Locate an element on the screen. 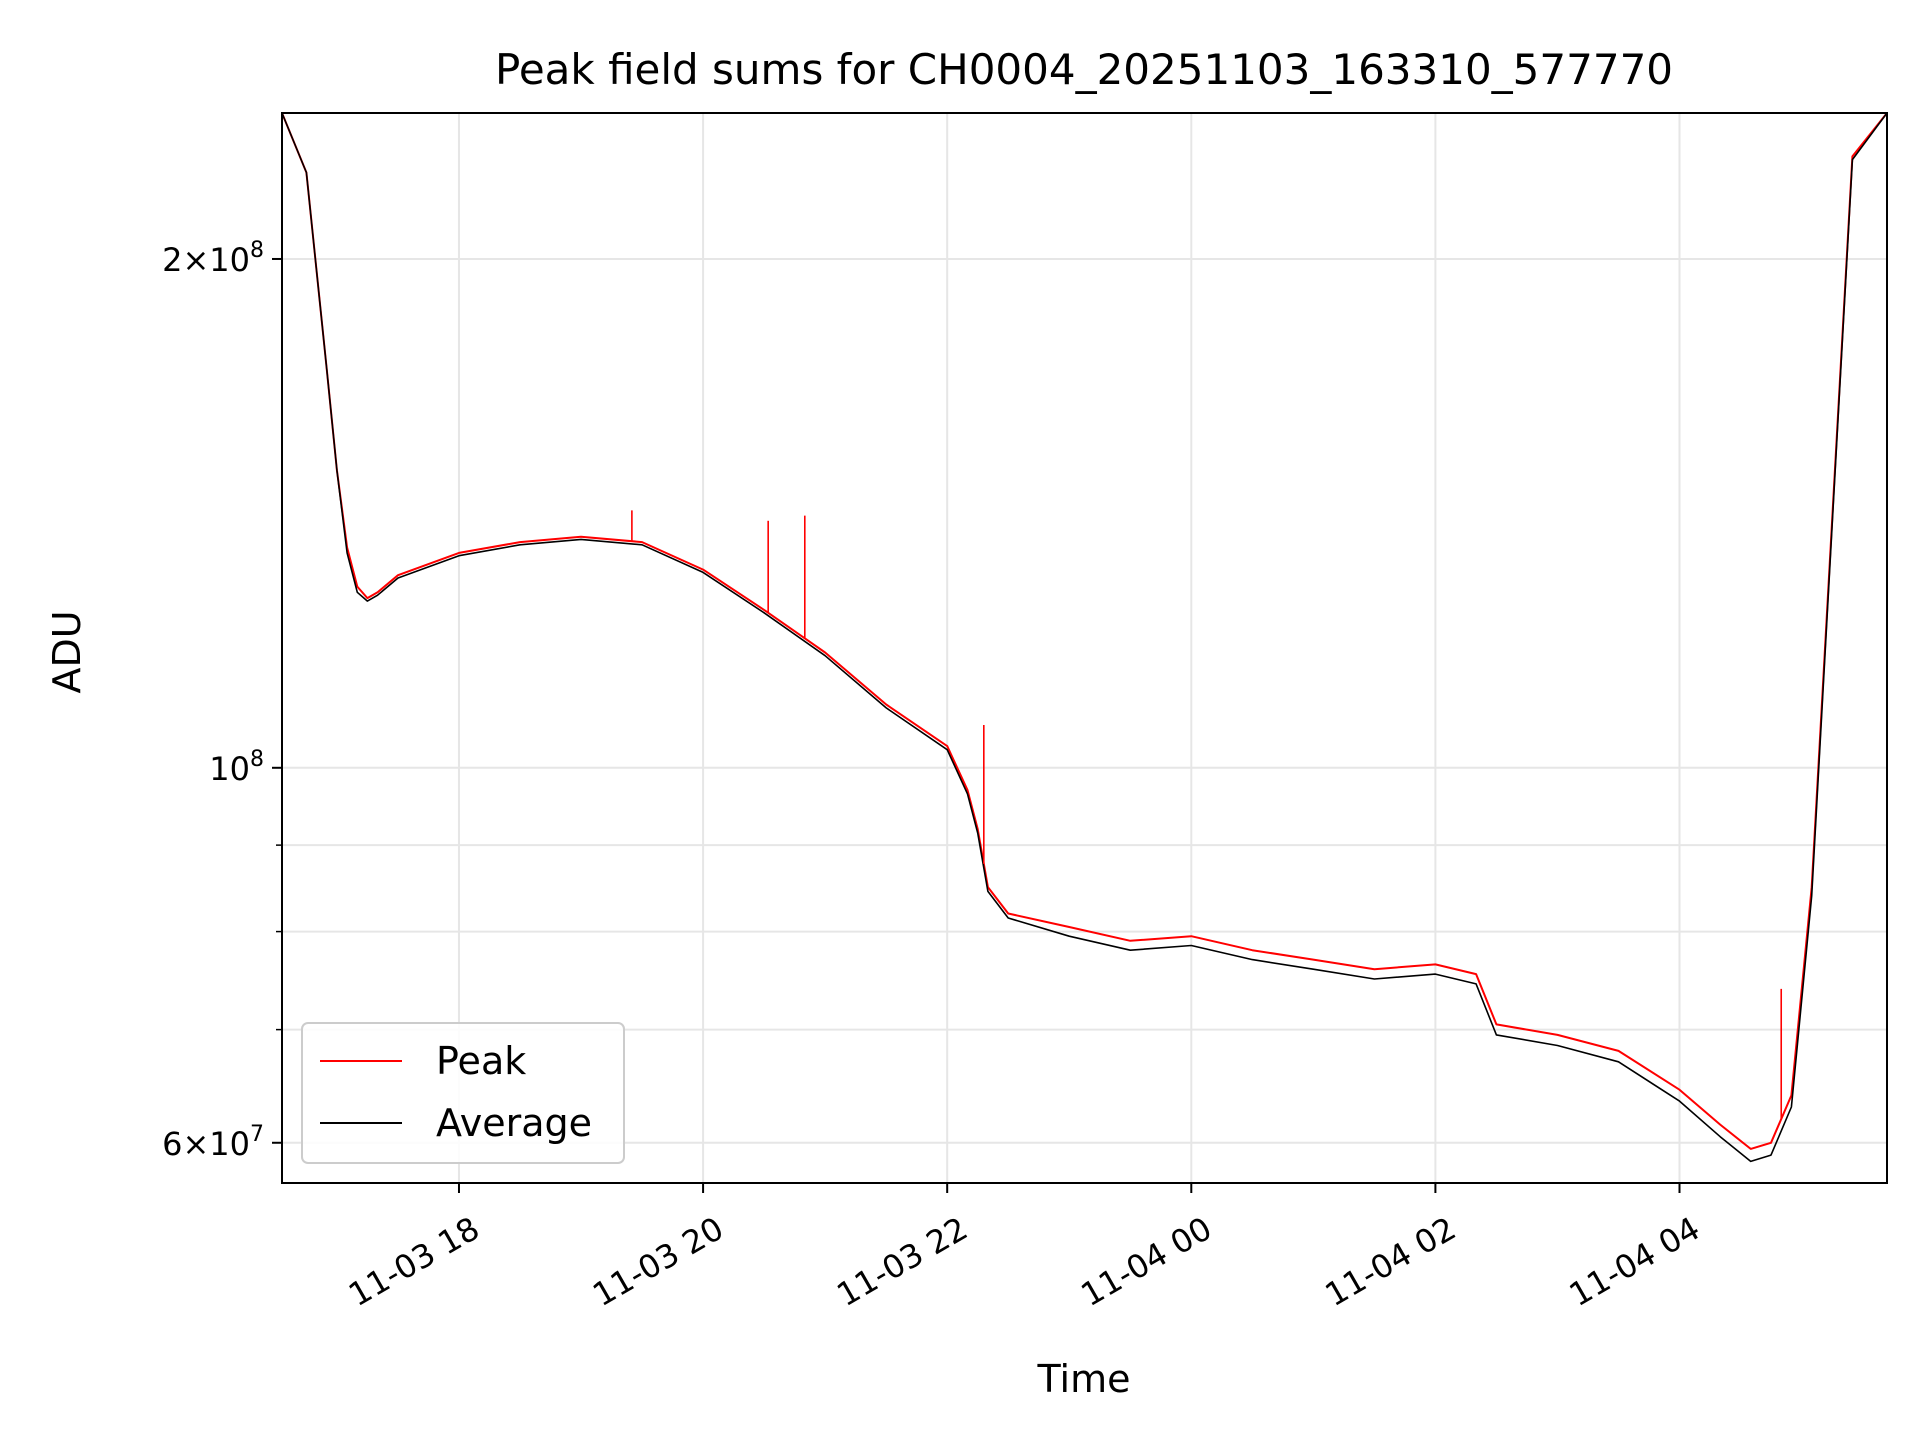 This screenshot has height=1440, width=1920. y-axis-label: ADU is located at coordinates (67, 651).